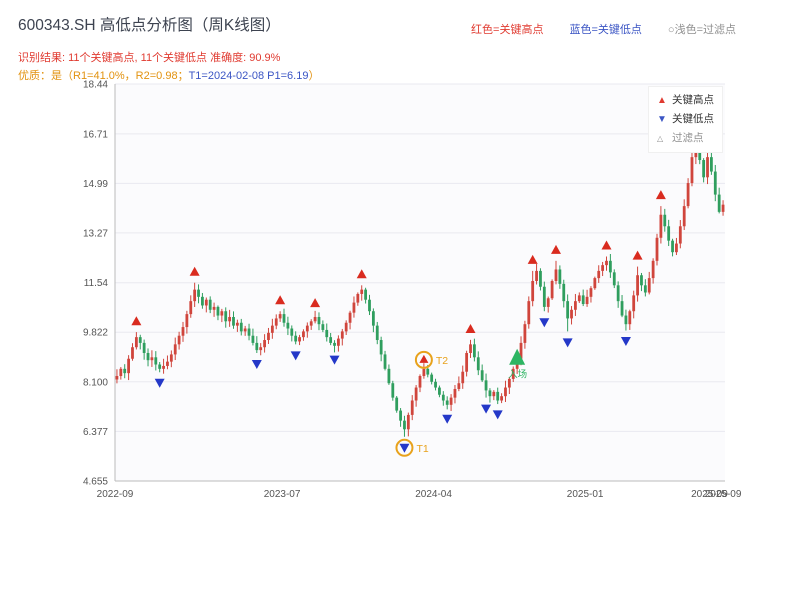 The height and width of the screenshot is (600, 800). What do you see at coordinates (103, 76) in the screenshot?
I see `quality-prefix: 优质：是（R1=41.0%，R2=0.98；` at bounding box center [103, 76].